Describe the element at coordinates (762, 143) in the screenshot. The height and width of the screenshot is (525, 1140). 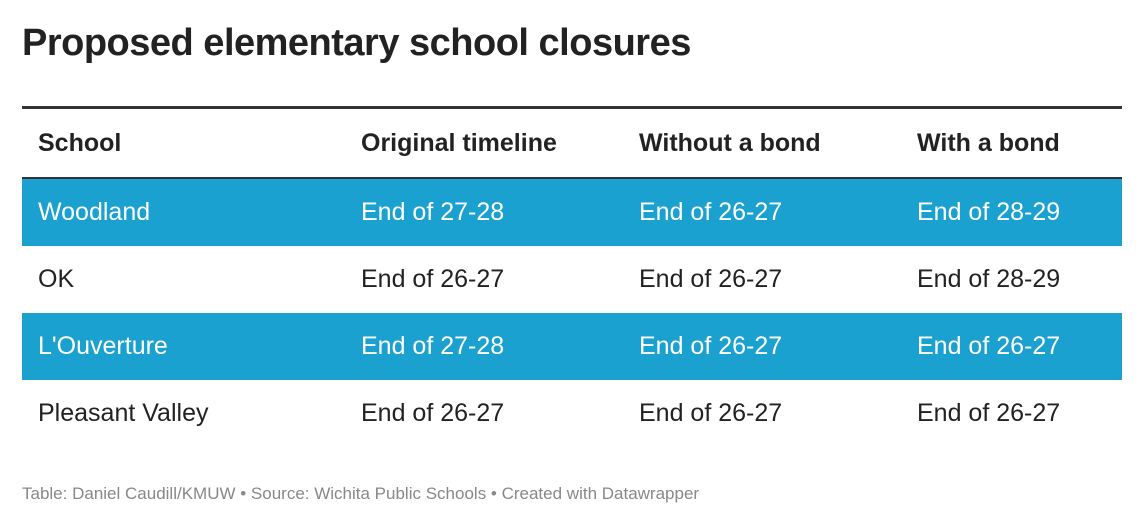
I see `column-header: Without a bond` at that location.